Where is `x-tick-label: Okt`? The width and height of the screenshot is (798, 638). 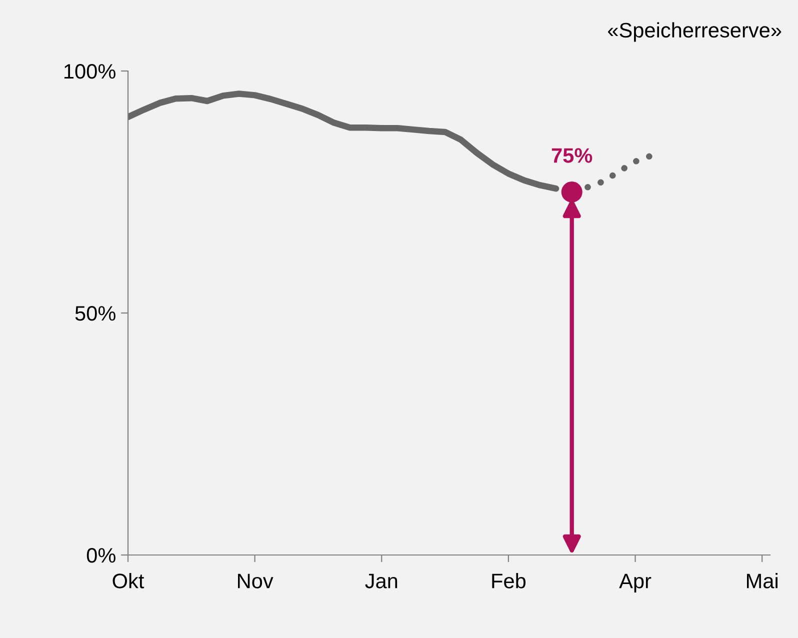
x-tick-label: Okt is located at coordinates (128, 580).